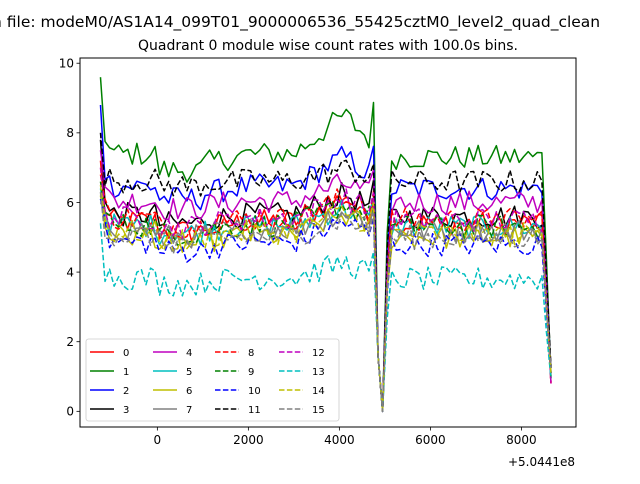 The image size is (640, 484). I want to click on x-tick-label: 4000, so click(339, 440).